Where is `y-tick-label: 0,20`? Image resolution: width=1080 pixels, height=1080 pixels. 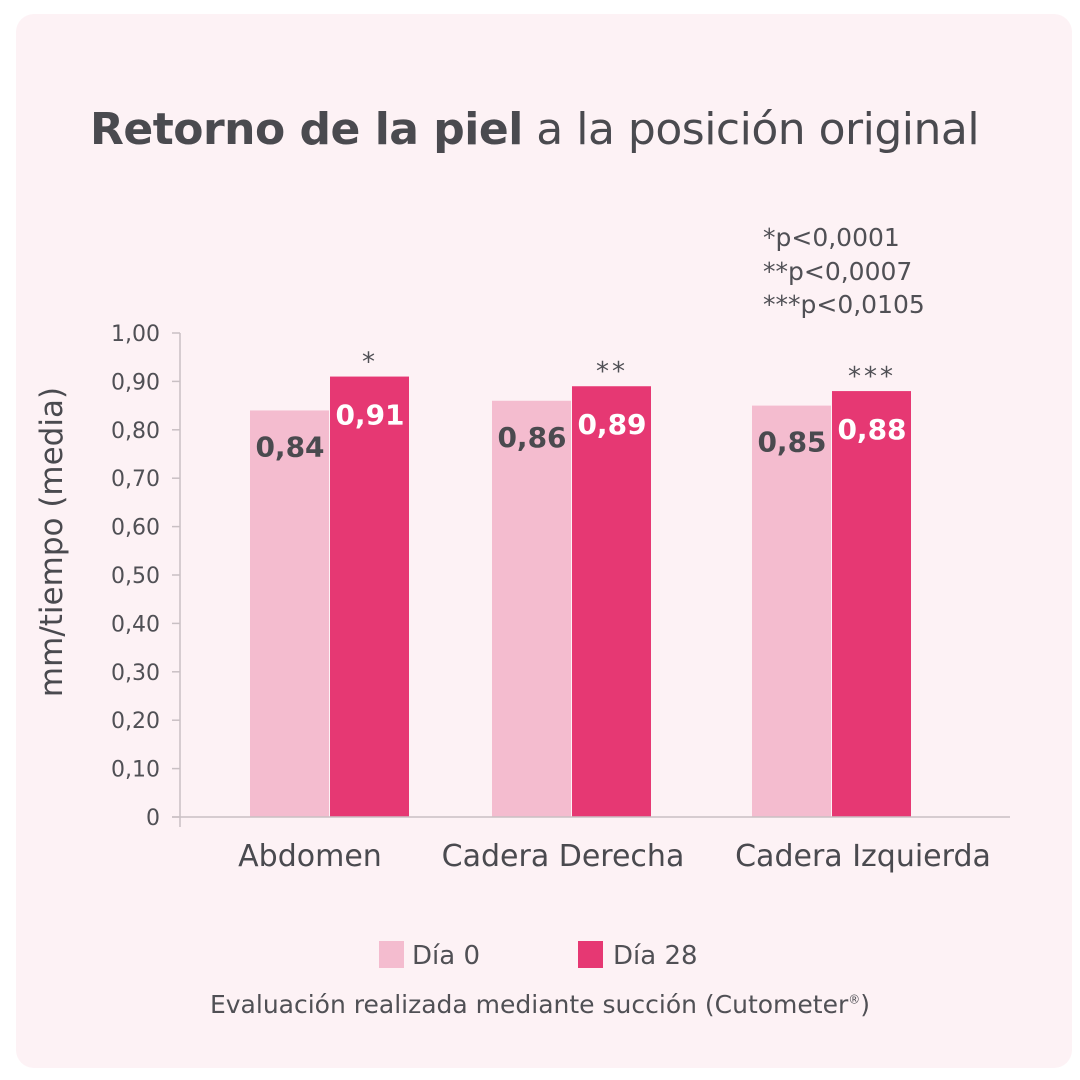
y-tick-label: 0,20 is located at coordinates (135, 721).